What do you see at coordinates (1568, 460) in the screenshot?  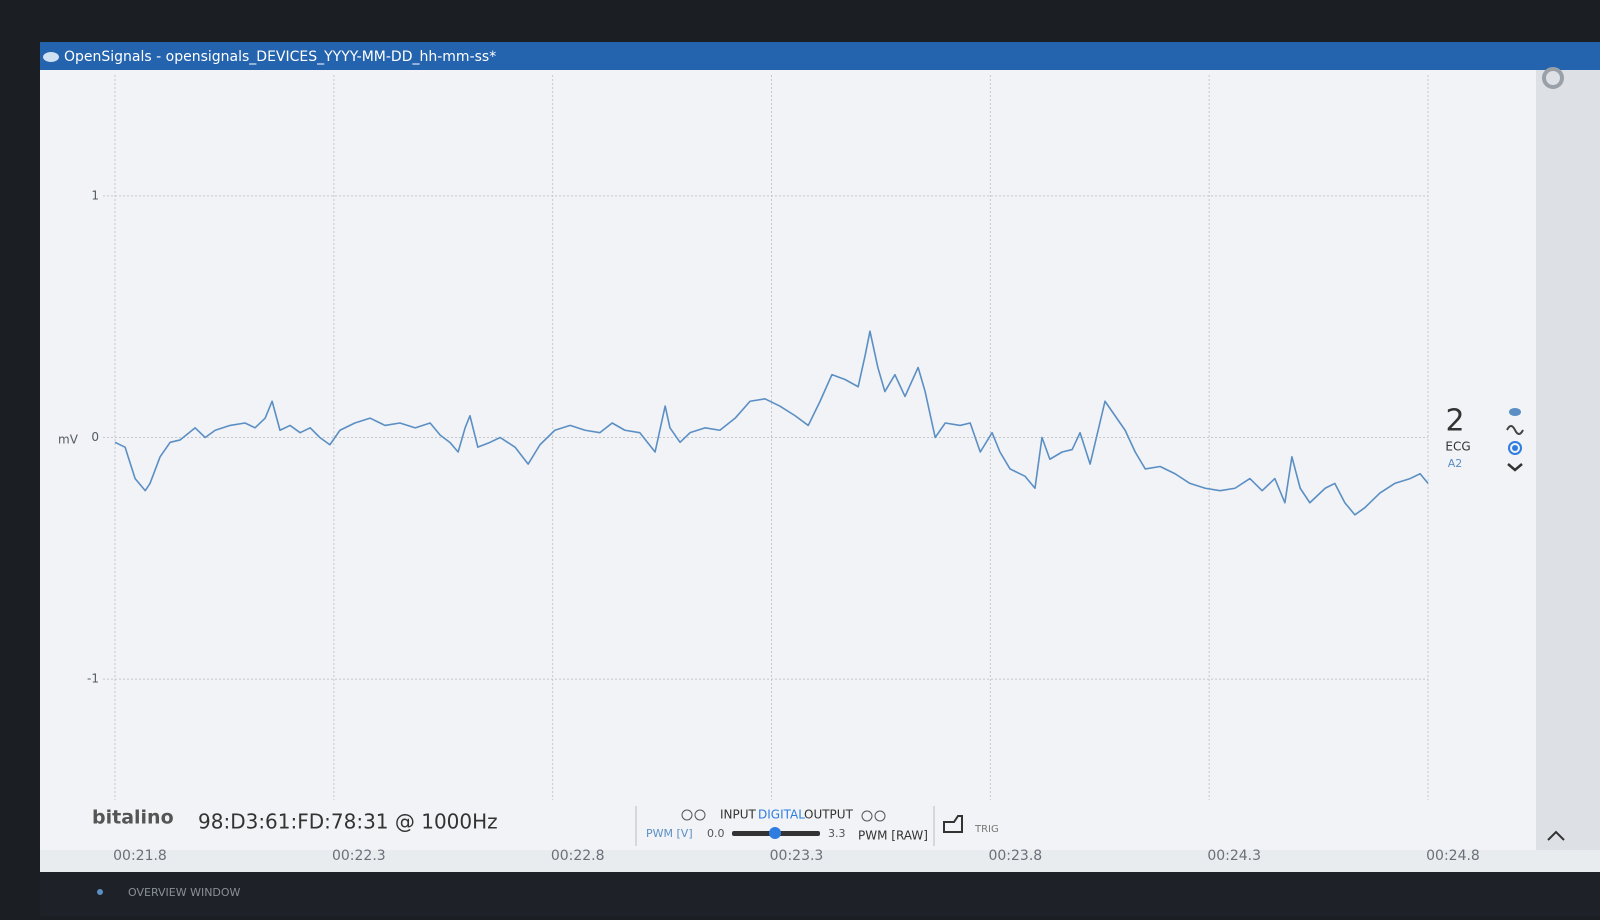 I see `side-panel` at bounding box center [1568, 460].